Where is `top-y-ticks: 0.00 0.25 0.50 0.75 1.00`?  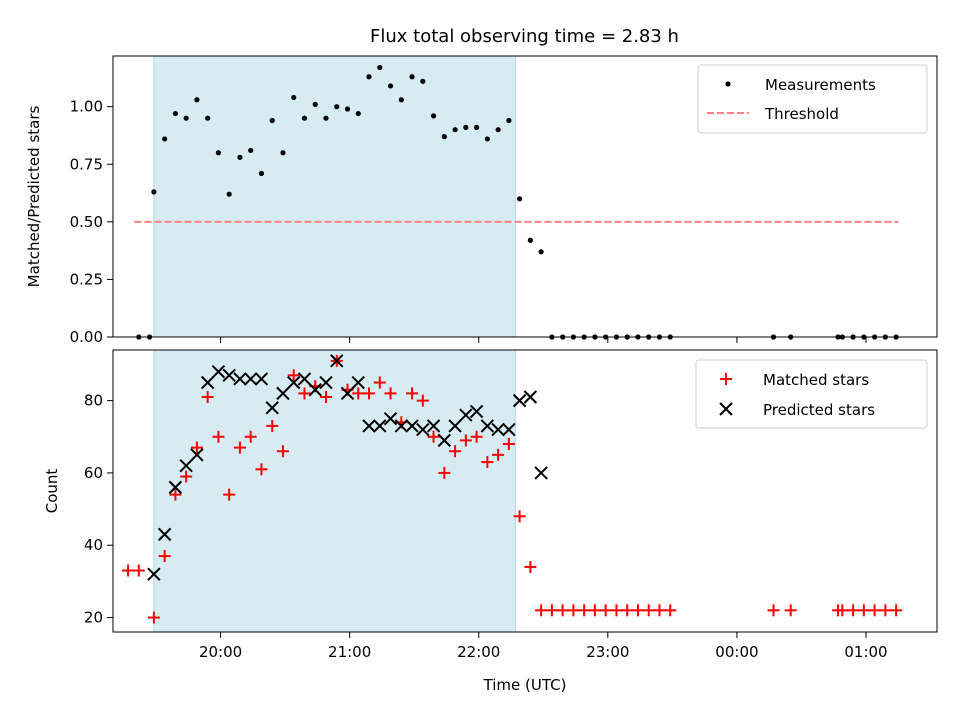
top-y-ticks: 0.00 0.25 0.50 0.75 1.00 is located at coordinates (91, 222).